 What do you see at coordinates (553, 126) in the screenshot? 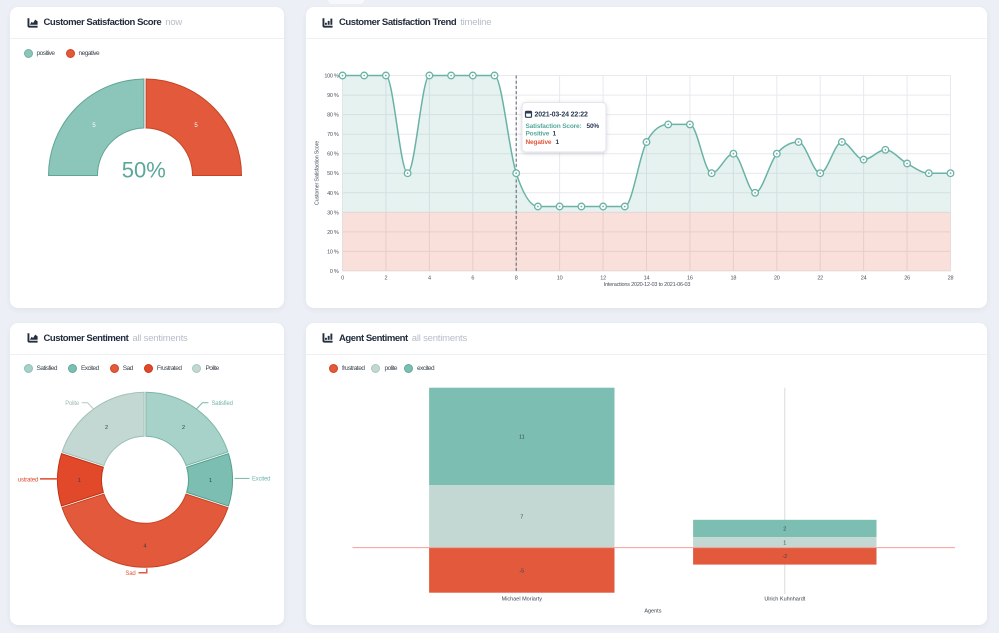
I see `svg-text: Satisfaction Score:` at bounding box center [553, 126].